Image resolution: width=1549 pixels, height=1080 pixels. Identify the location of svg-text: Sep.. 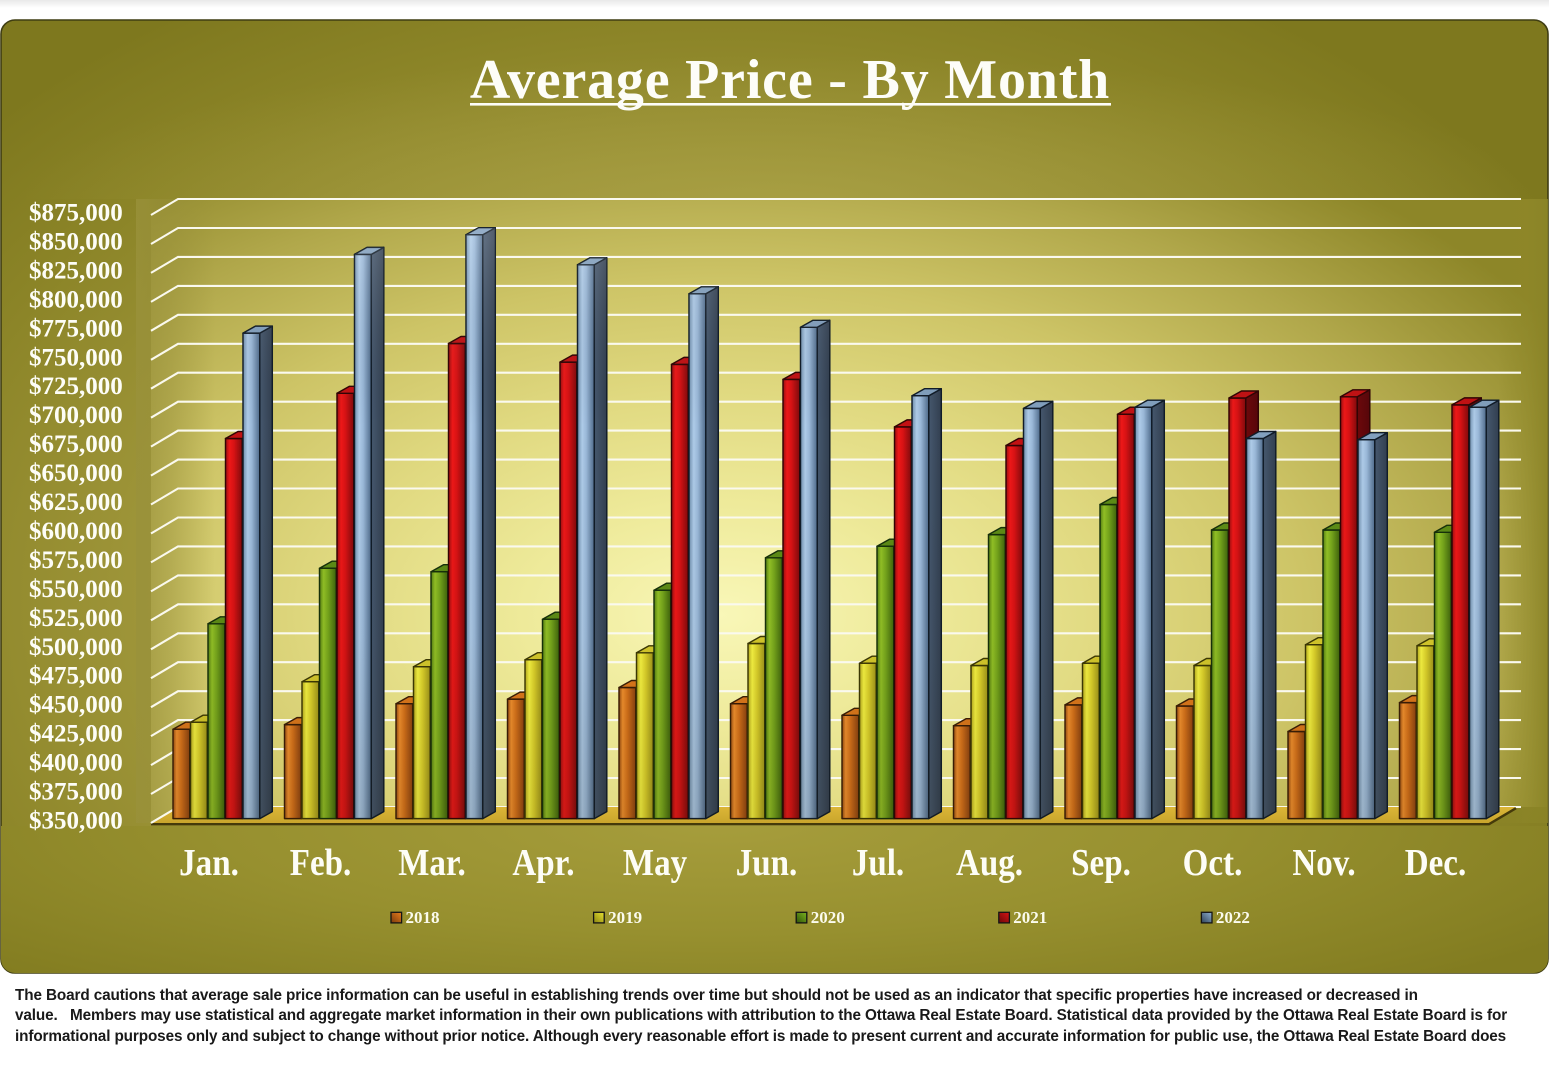
(1101, 862).